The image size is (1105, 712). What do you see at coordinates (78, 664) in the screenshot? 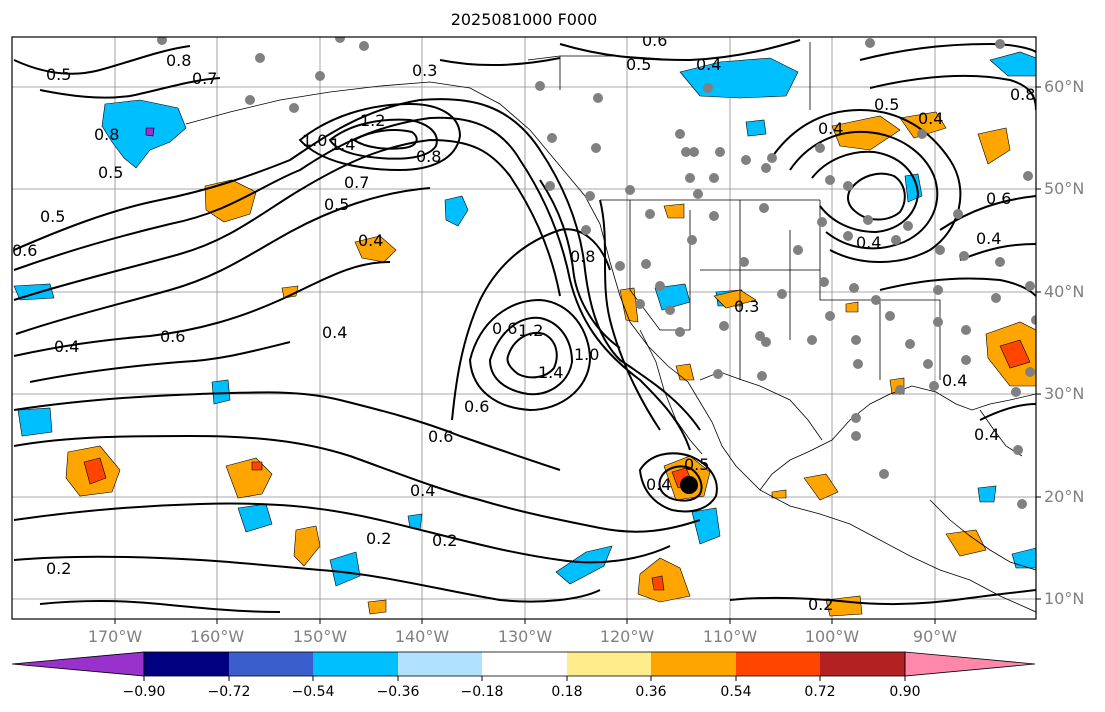
I see `colorbar-extend-low` at bounding box center [78, 664].